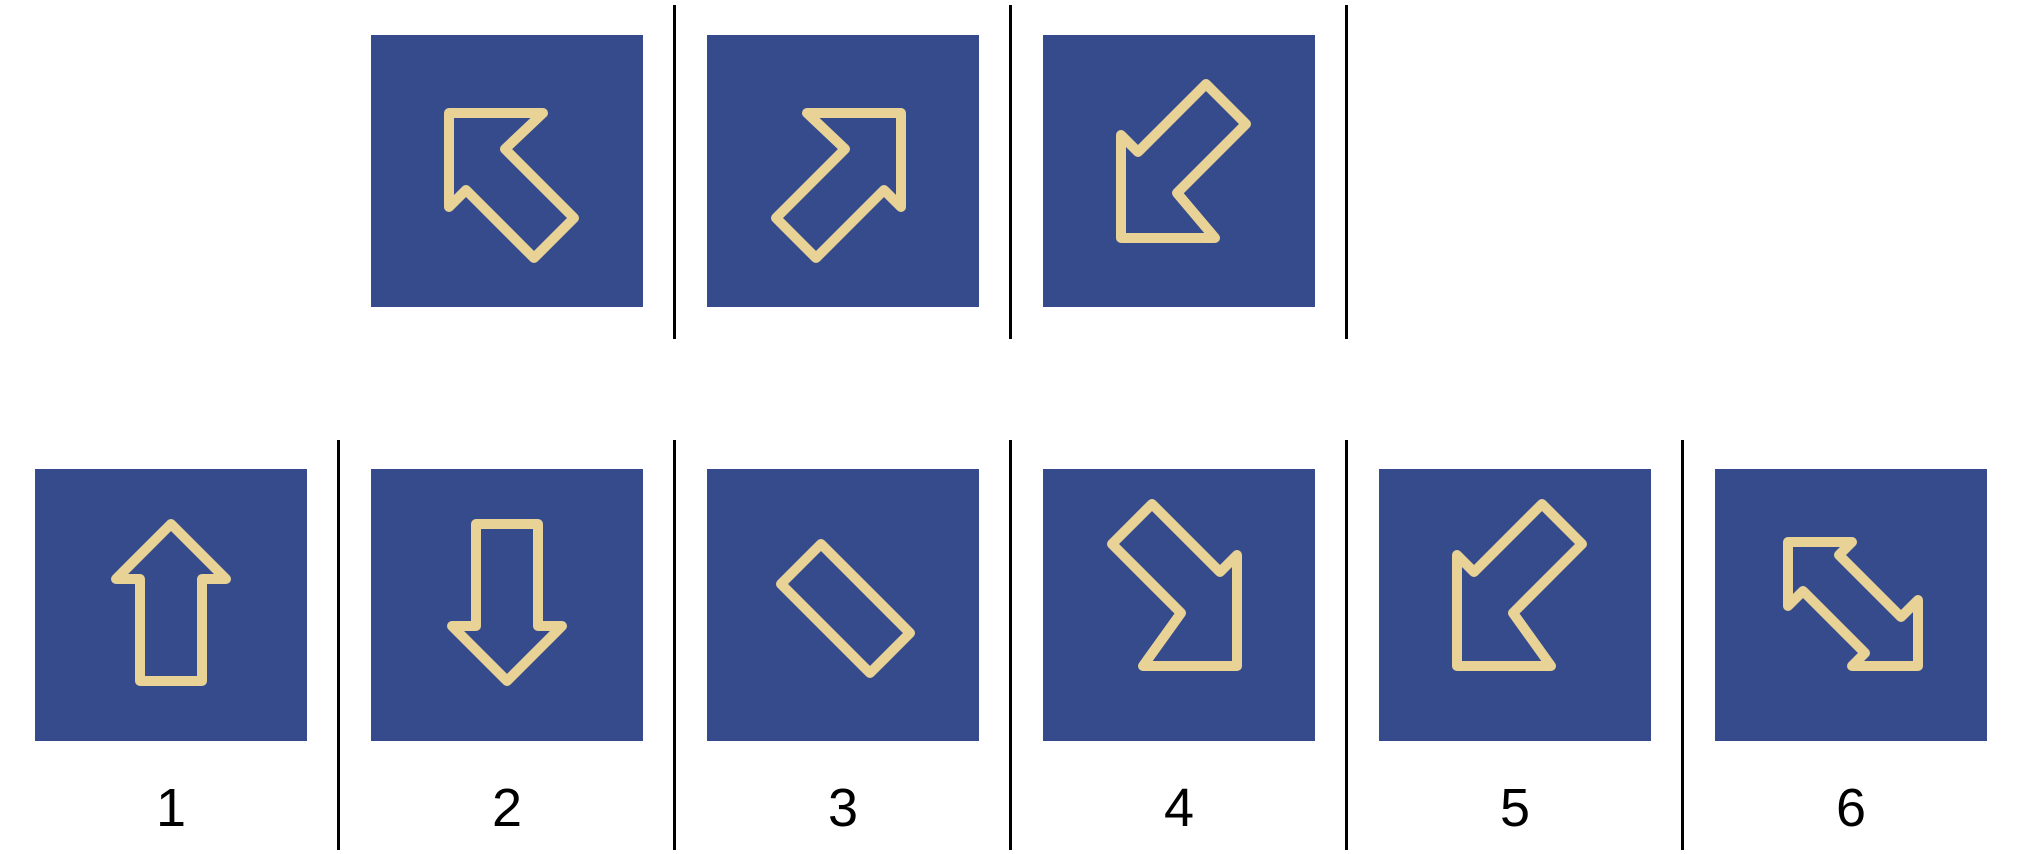  What do you see at coordinates (1179, 808) in the screenshot?
I see `option-label-4: 4` at bounding box center [1179, 808].